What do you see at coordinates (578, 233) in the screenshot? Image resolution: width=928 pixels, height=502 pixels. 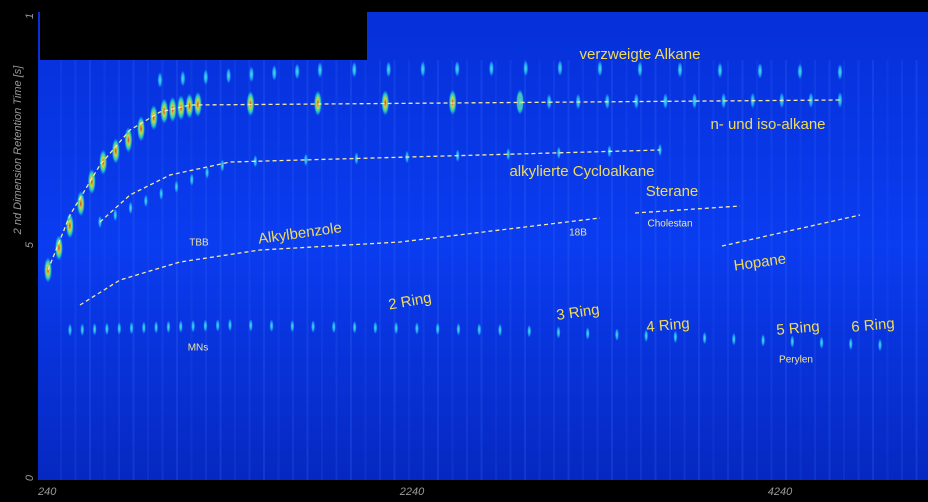 I see `annotation: 18B` at bounding box center [578, 233].